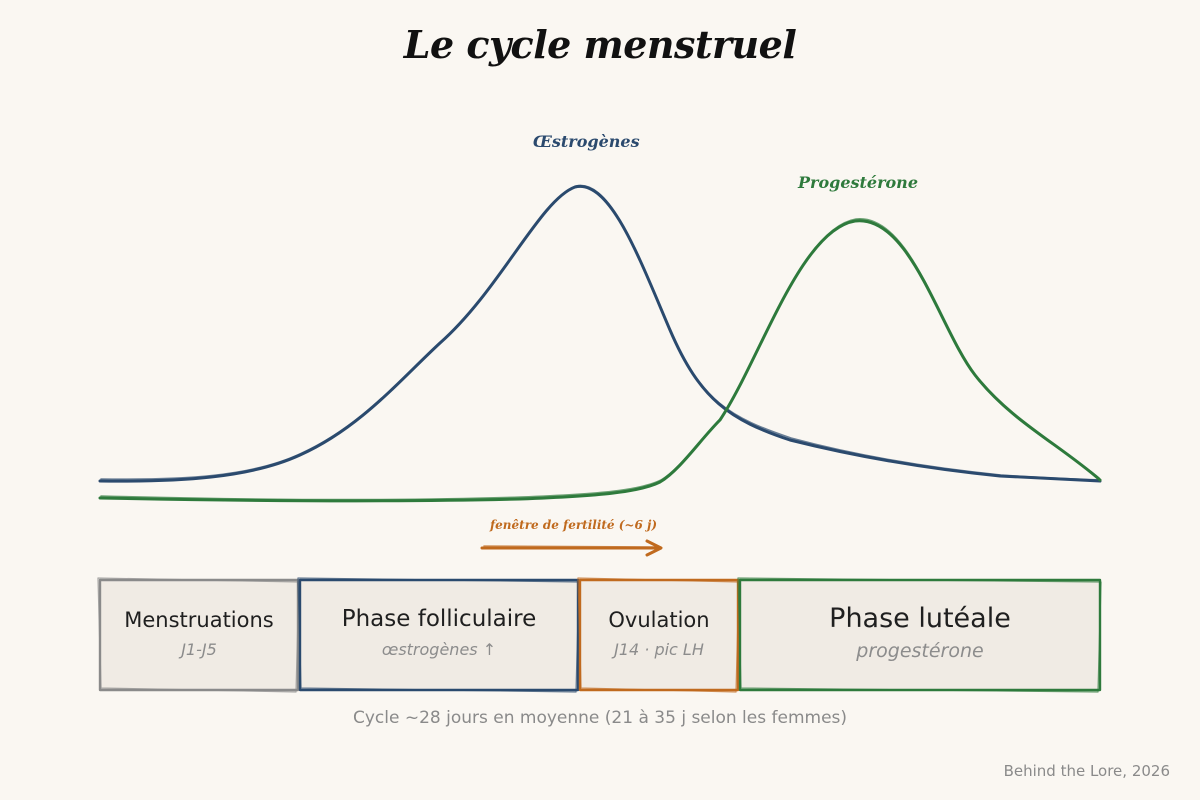 The width and height of the screenshot is (1200, 800). Describe the element at coordinates (600, 44) in the screenshot. I see `diagram-title: Le cycle menstruel` at that location.